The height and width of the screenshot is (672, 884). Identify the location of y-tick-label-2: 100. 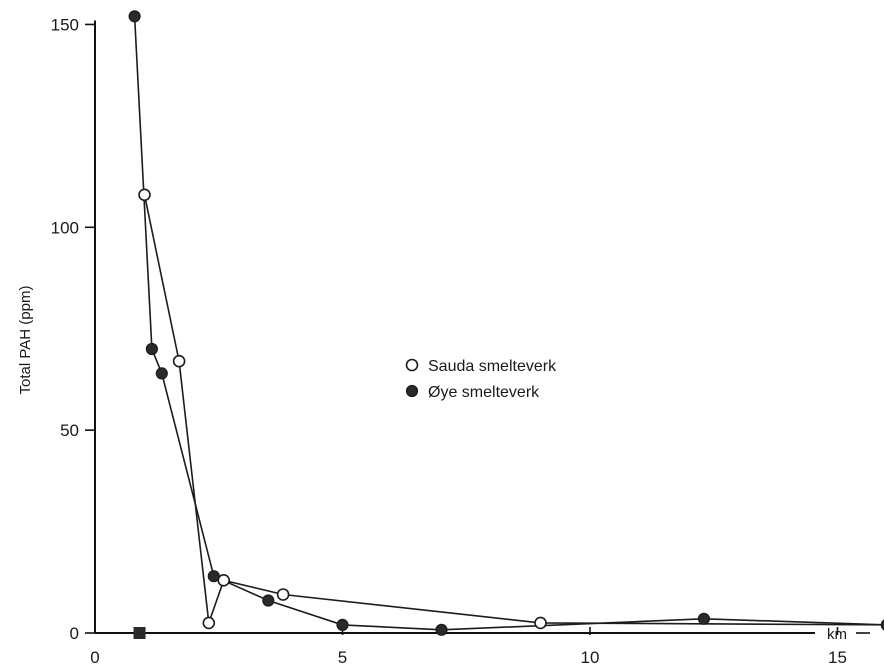
(65, 227).